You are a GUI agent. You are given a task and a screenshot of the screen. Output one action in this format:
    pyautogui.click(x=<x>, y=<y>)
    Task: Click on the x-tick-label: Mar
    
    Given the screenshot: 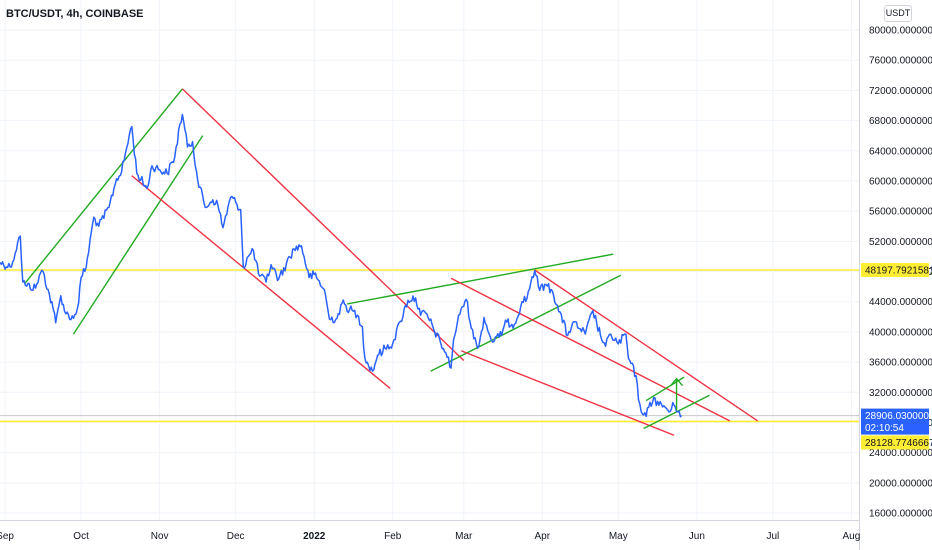 What is the action you would take?
    pyautogui.click(x=464, y=536)
    